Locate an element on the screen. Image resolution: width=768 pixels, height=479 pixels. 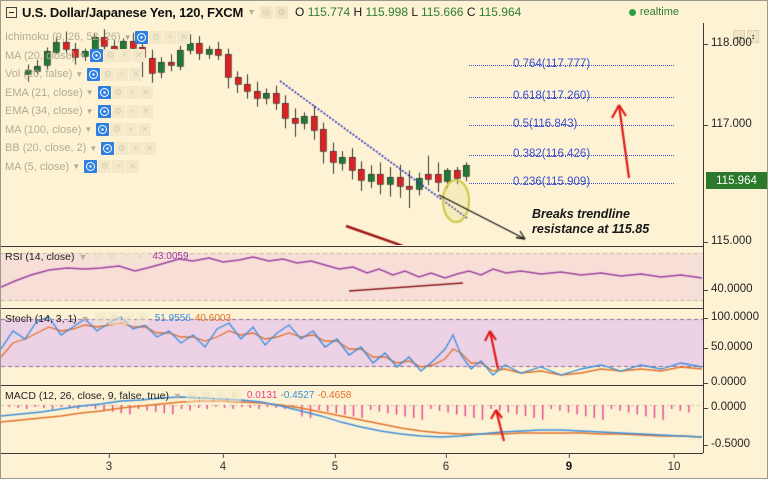
indicator-row: EMA (21, close) ▼ ⚙ + ✕ is located at coordinates (97, 93).